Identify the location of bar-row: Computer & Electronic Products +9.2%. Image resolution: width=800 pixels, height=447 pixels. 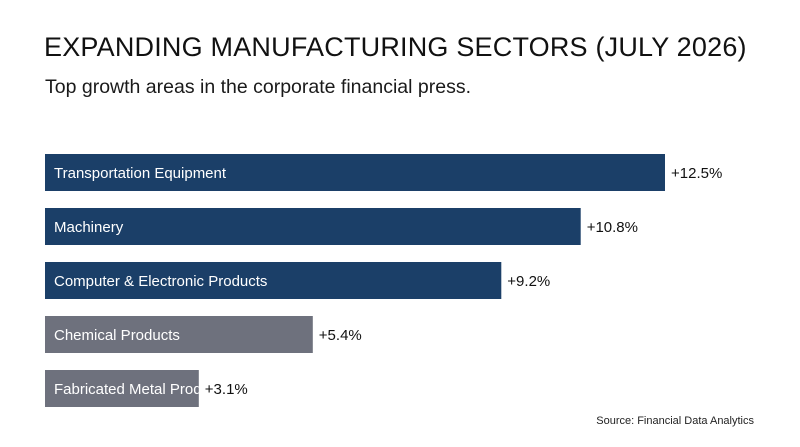
(297, 280).